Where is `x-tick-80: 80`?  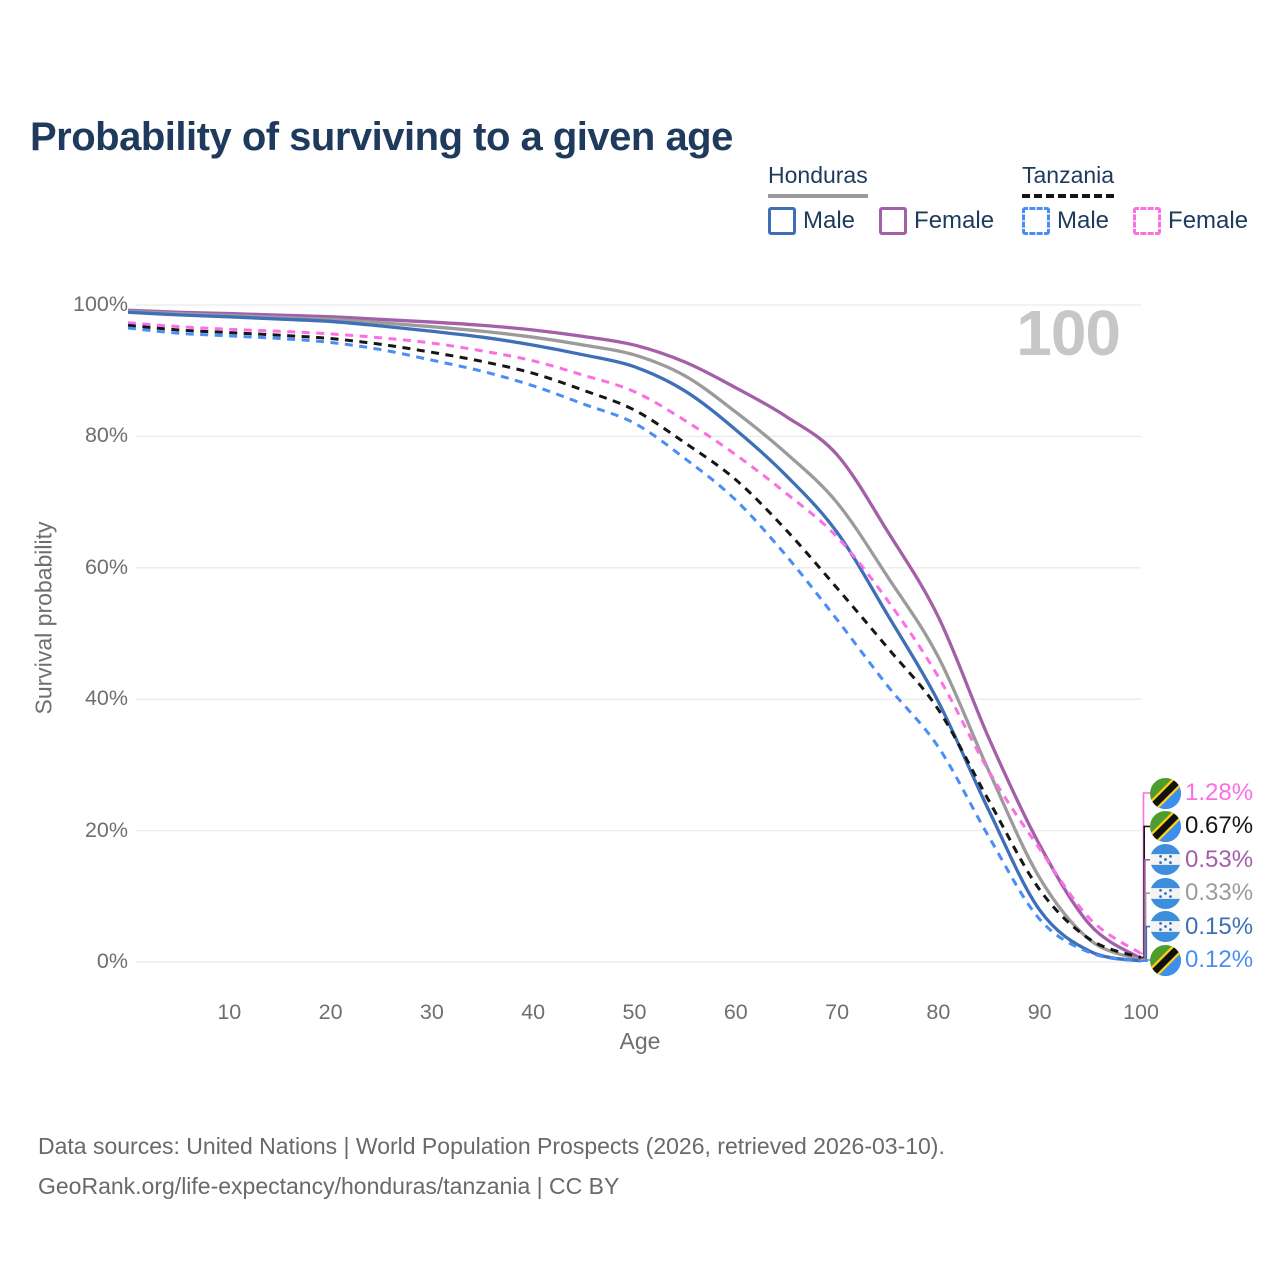
x-tick-80: 80 is located at coordinates (938, 1012).